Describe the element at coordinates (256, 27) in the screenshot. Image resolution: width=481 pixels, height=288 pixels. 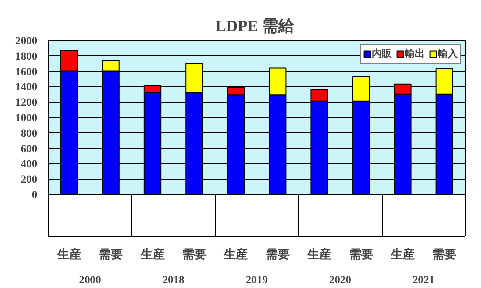
I see `chart-title: LDPE 需給` at that location.